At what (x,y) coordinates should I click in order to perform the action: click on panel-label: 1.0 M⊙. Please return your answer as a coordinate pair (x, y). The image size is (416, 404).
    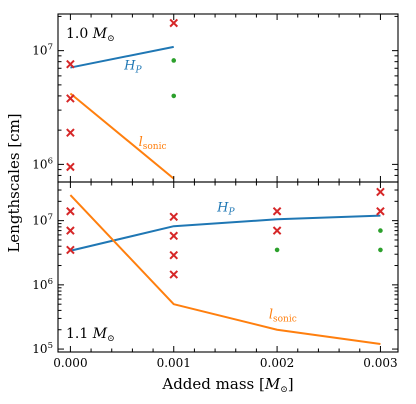
    Looking at the image, I should click on (90, 35).